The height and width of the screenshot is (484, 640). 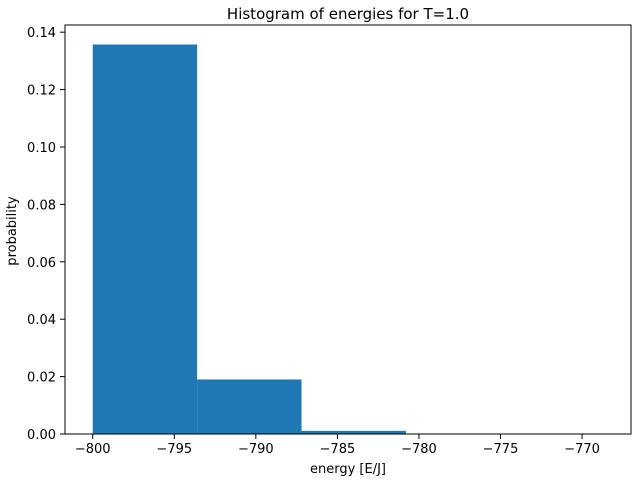 What do you see at coordinates (582, 449) in the screenshot?
I see `x-tick-label: −770` at bounding box center [582, 449].